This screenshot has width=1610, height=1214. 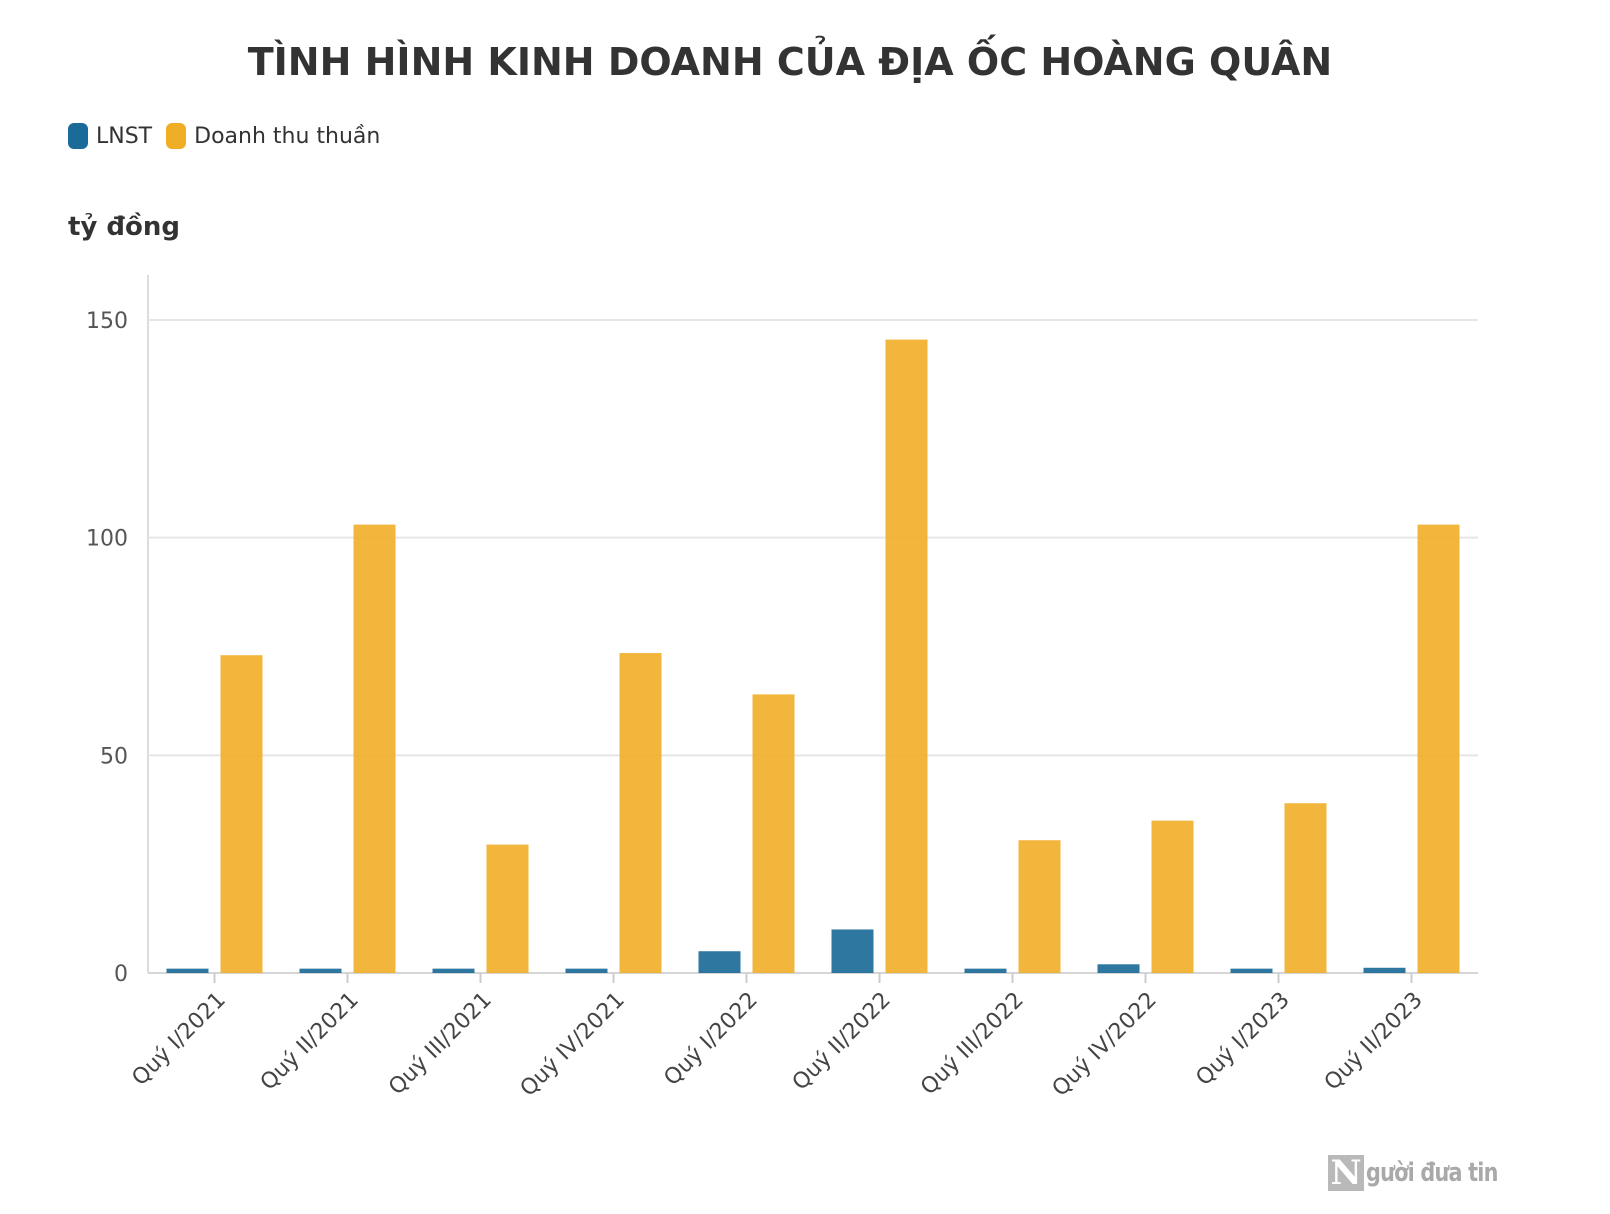 What do you see at coordinates (1374, 1042) in the screenshot?
I see `x-tick-label: Quý II/2023` at bounding box center [1374, 1042].